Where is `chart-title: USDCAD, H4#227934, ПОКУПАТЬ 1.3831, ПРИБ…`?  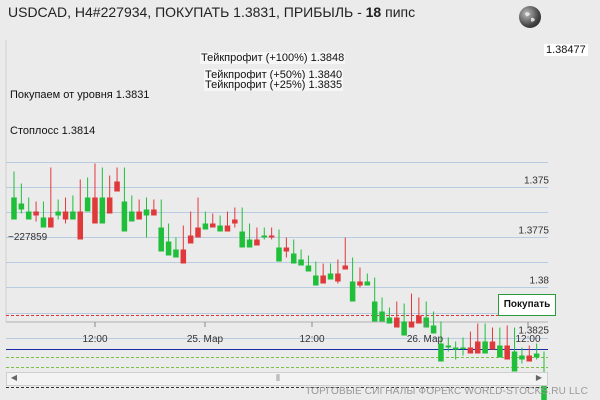 chart-title: USDCAD, H4#227934, ПОКУПАТЬ 1.3831, ПРИБ… is located at coordinates (211, 12).